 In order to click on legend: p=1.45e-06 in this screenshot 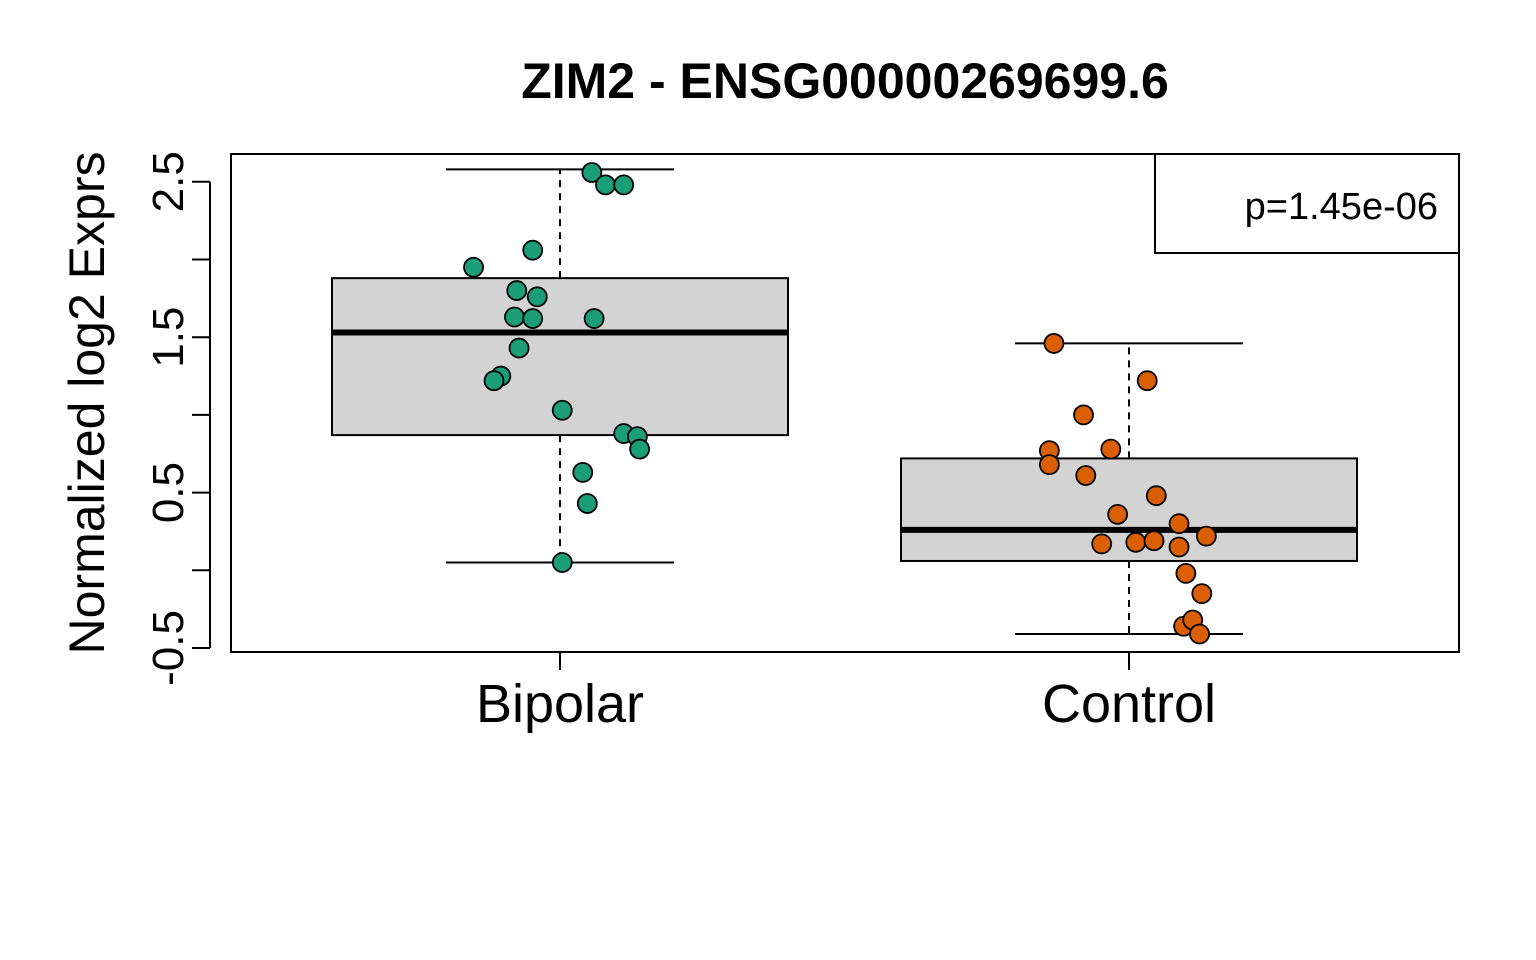, I will do `click(1307, 203)`.